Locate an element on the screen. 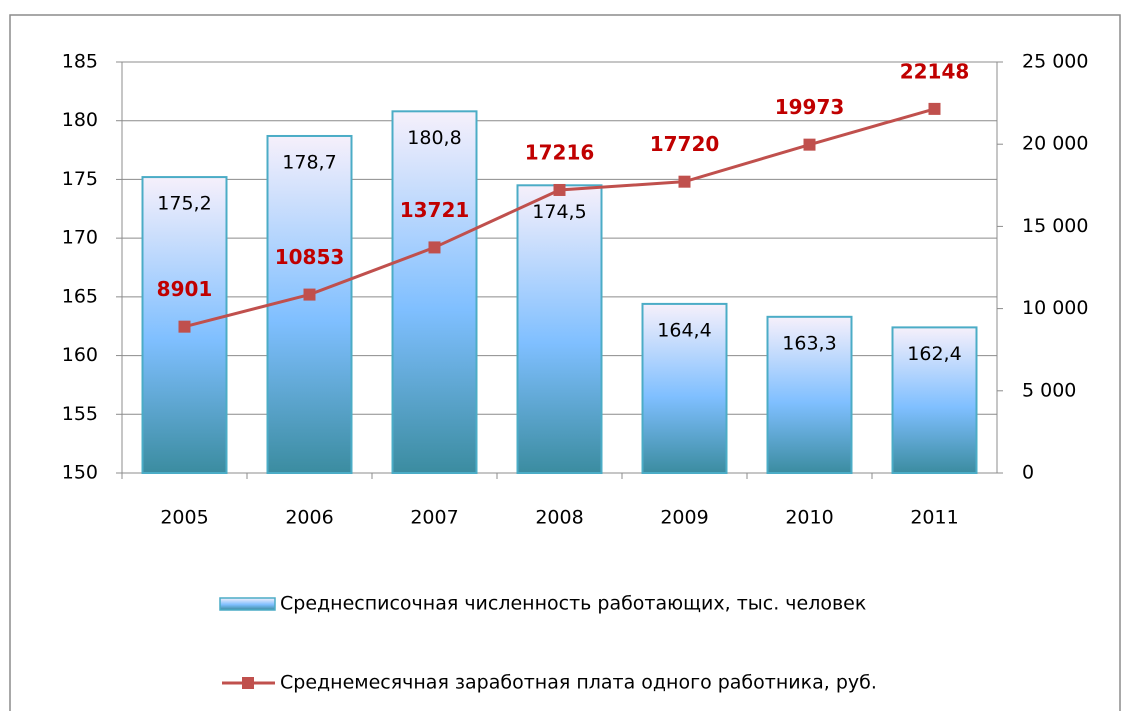  x-tick-label: 2009 is located at coordinates (684, 518).